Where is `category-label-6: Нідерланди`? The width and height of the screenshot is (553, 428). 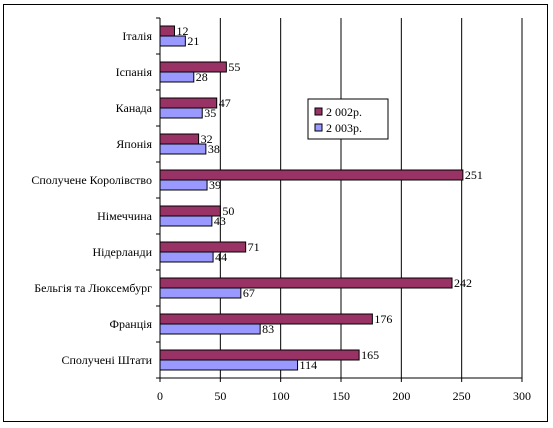
category-label-6: Нідерланди is located at coordinates (122, 252).